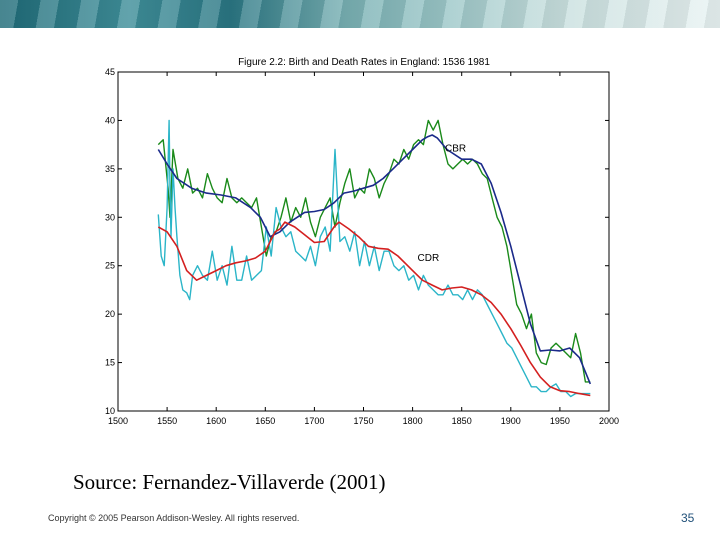  Describe the element at coordinates (429, 258) in the screenshot. I see `annotation-cdr: CDR` at that location.